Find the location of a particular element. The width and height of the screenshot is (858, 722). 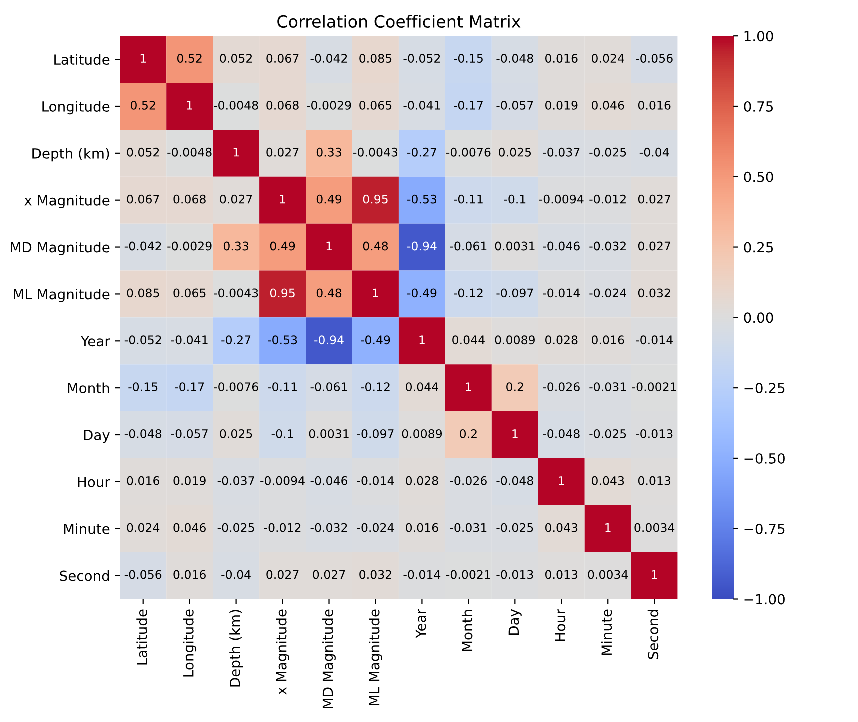

data-label: -0.013 is located at coordinates (654, 434).